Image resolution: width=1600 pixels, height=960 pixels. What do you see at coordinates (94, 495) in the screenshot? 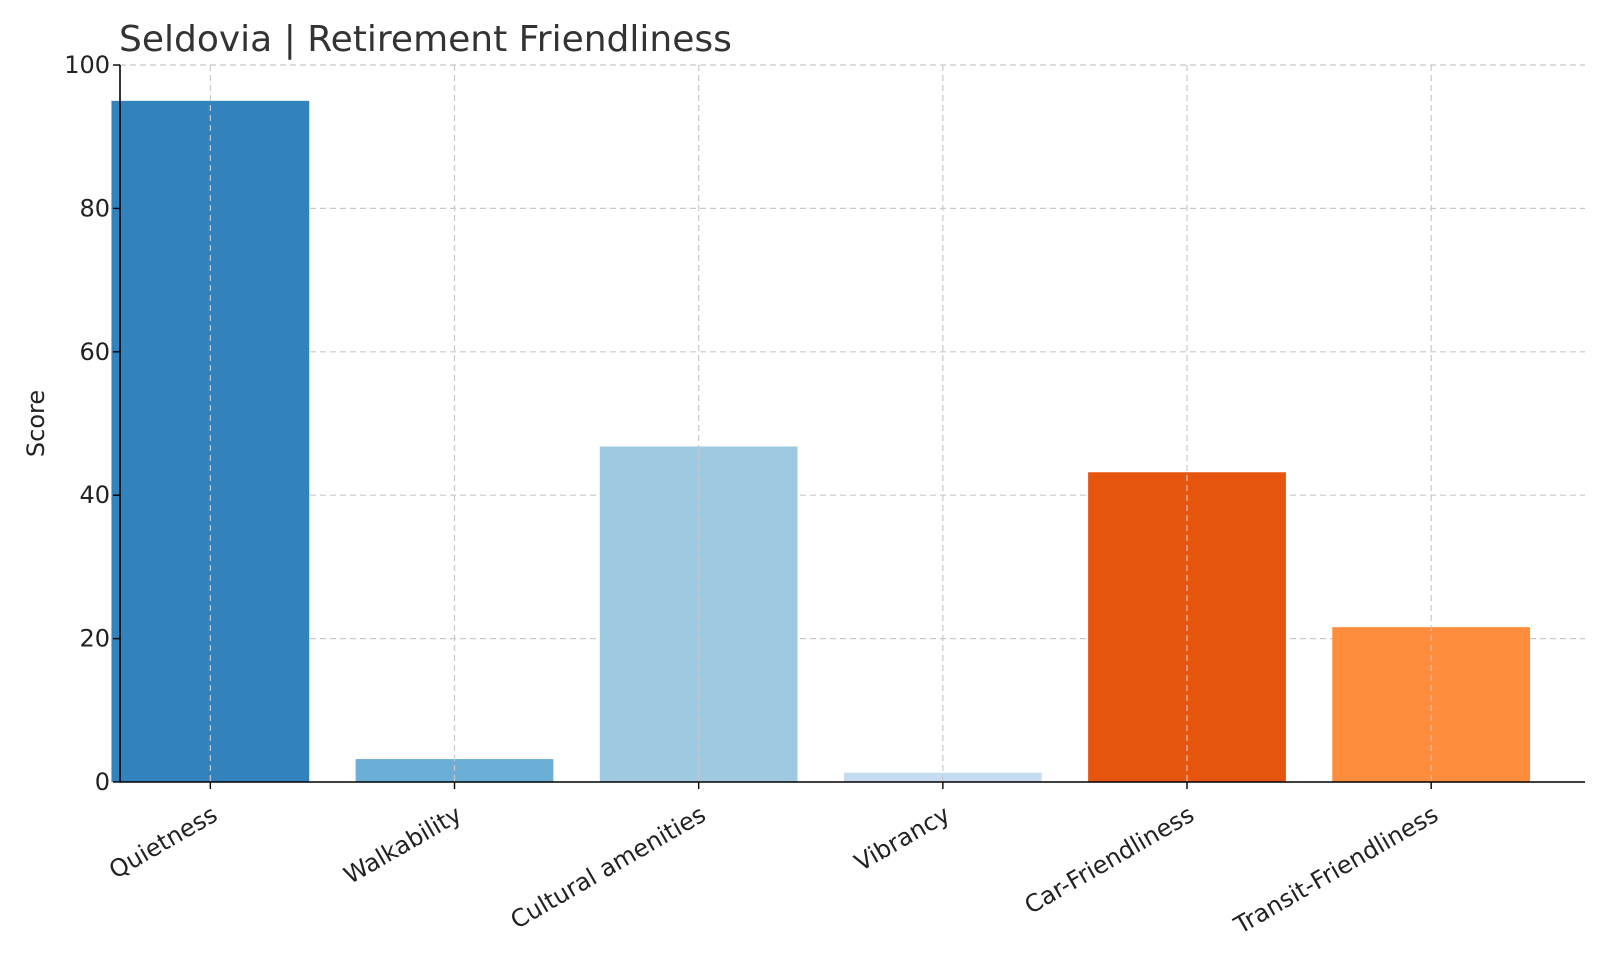
I see `y-tick-label: 40` at bounding box center [94, 495].